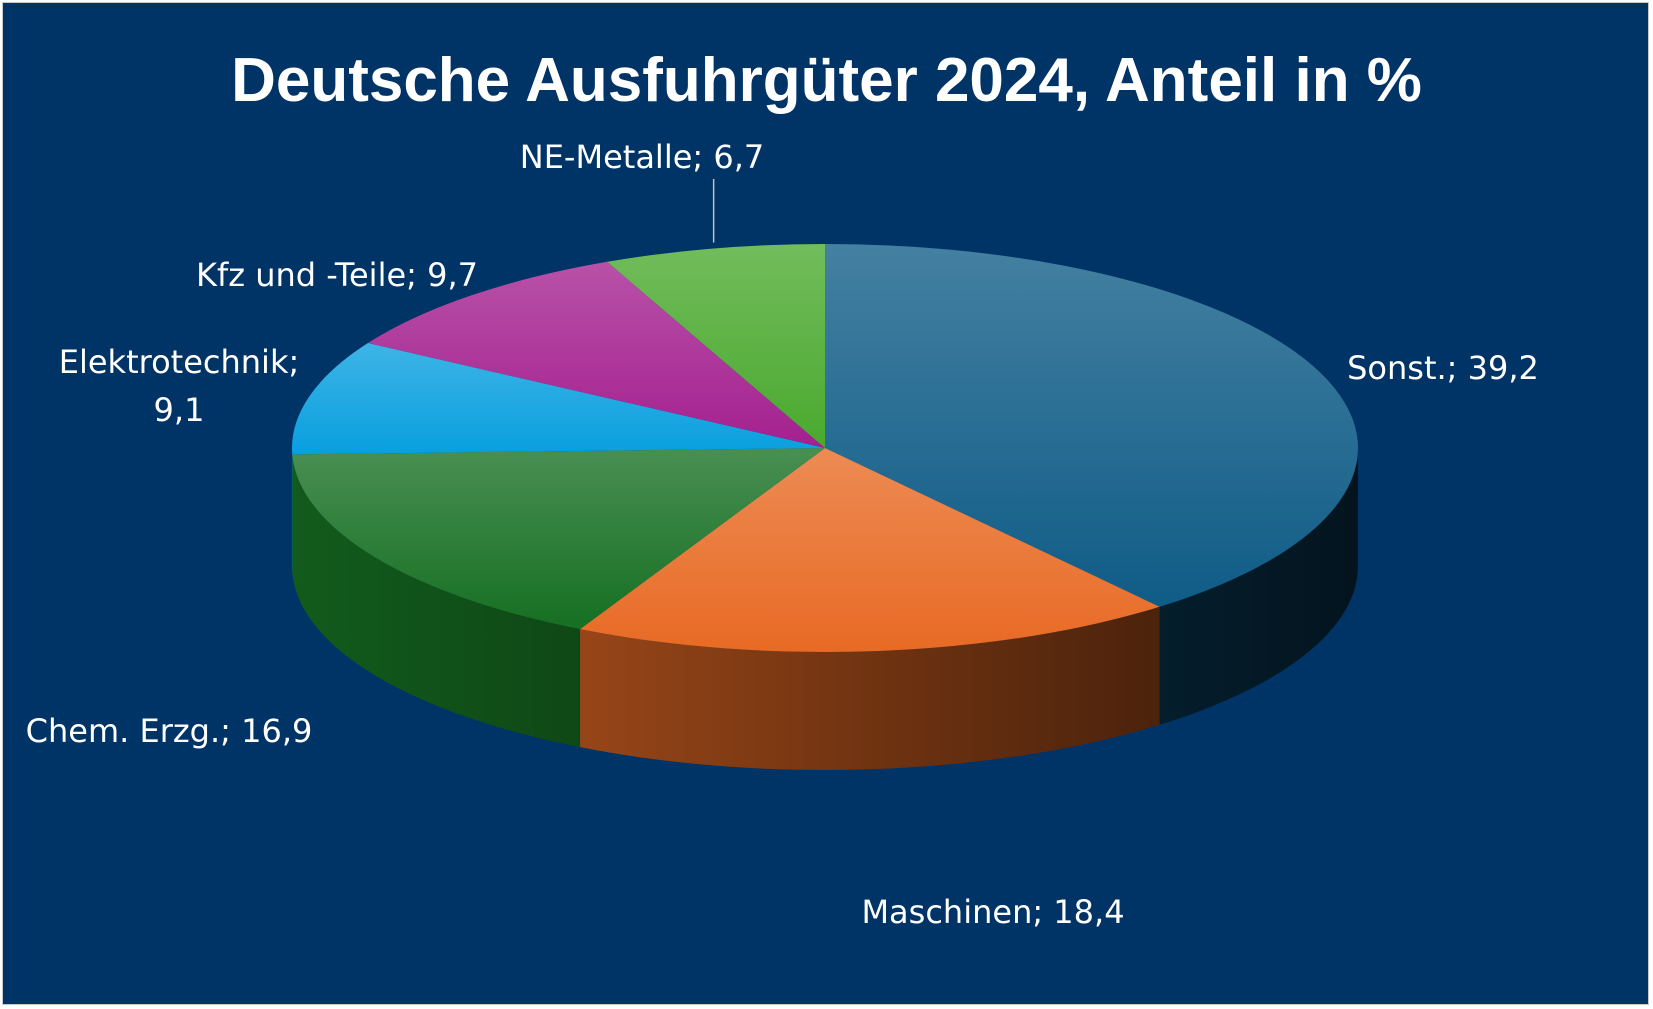  Describe the element at coordinates (993, 912) in the screenshot. I see `data-label-maschinen: Maschinen; 18,4` at that location.